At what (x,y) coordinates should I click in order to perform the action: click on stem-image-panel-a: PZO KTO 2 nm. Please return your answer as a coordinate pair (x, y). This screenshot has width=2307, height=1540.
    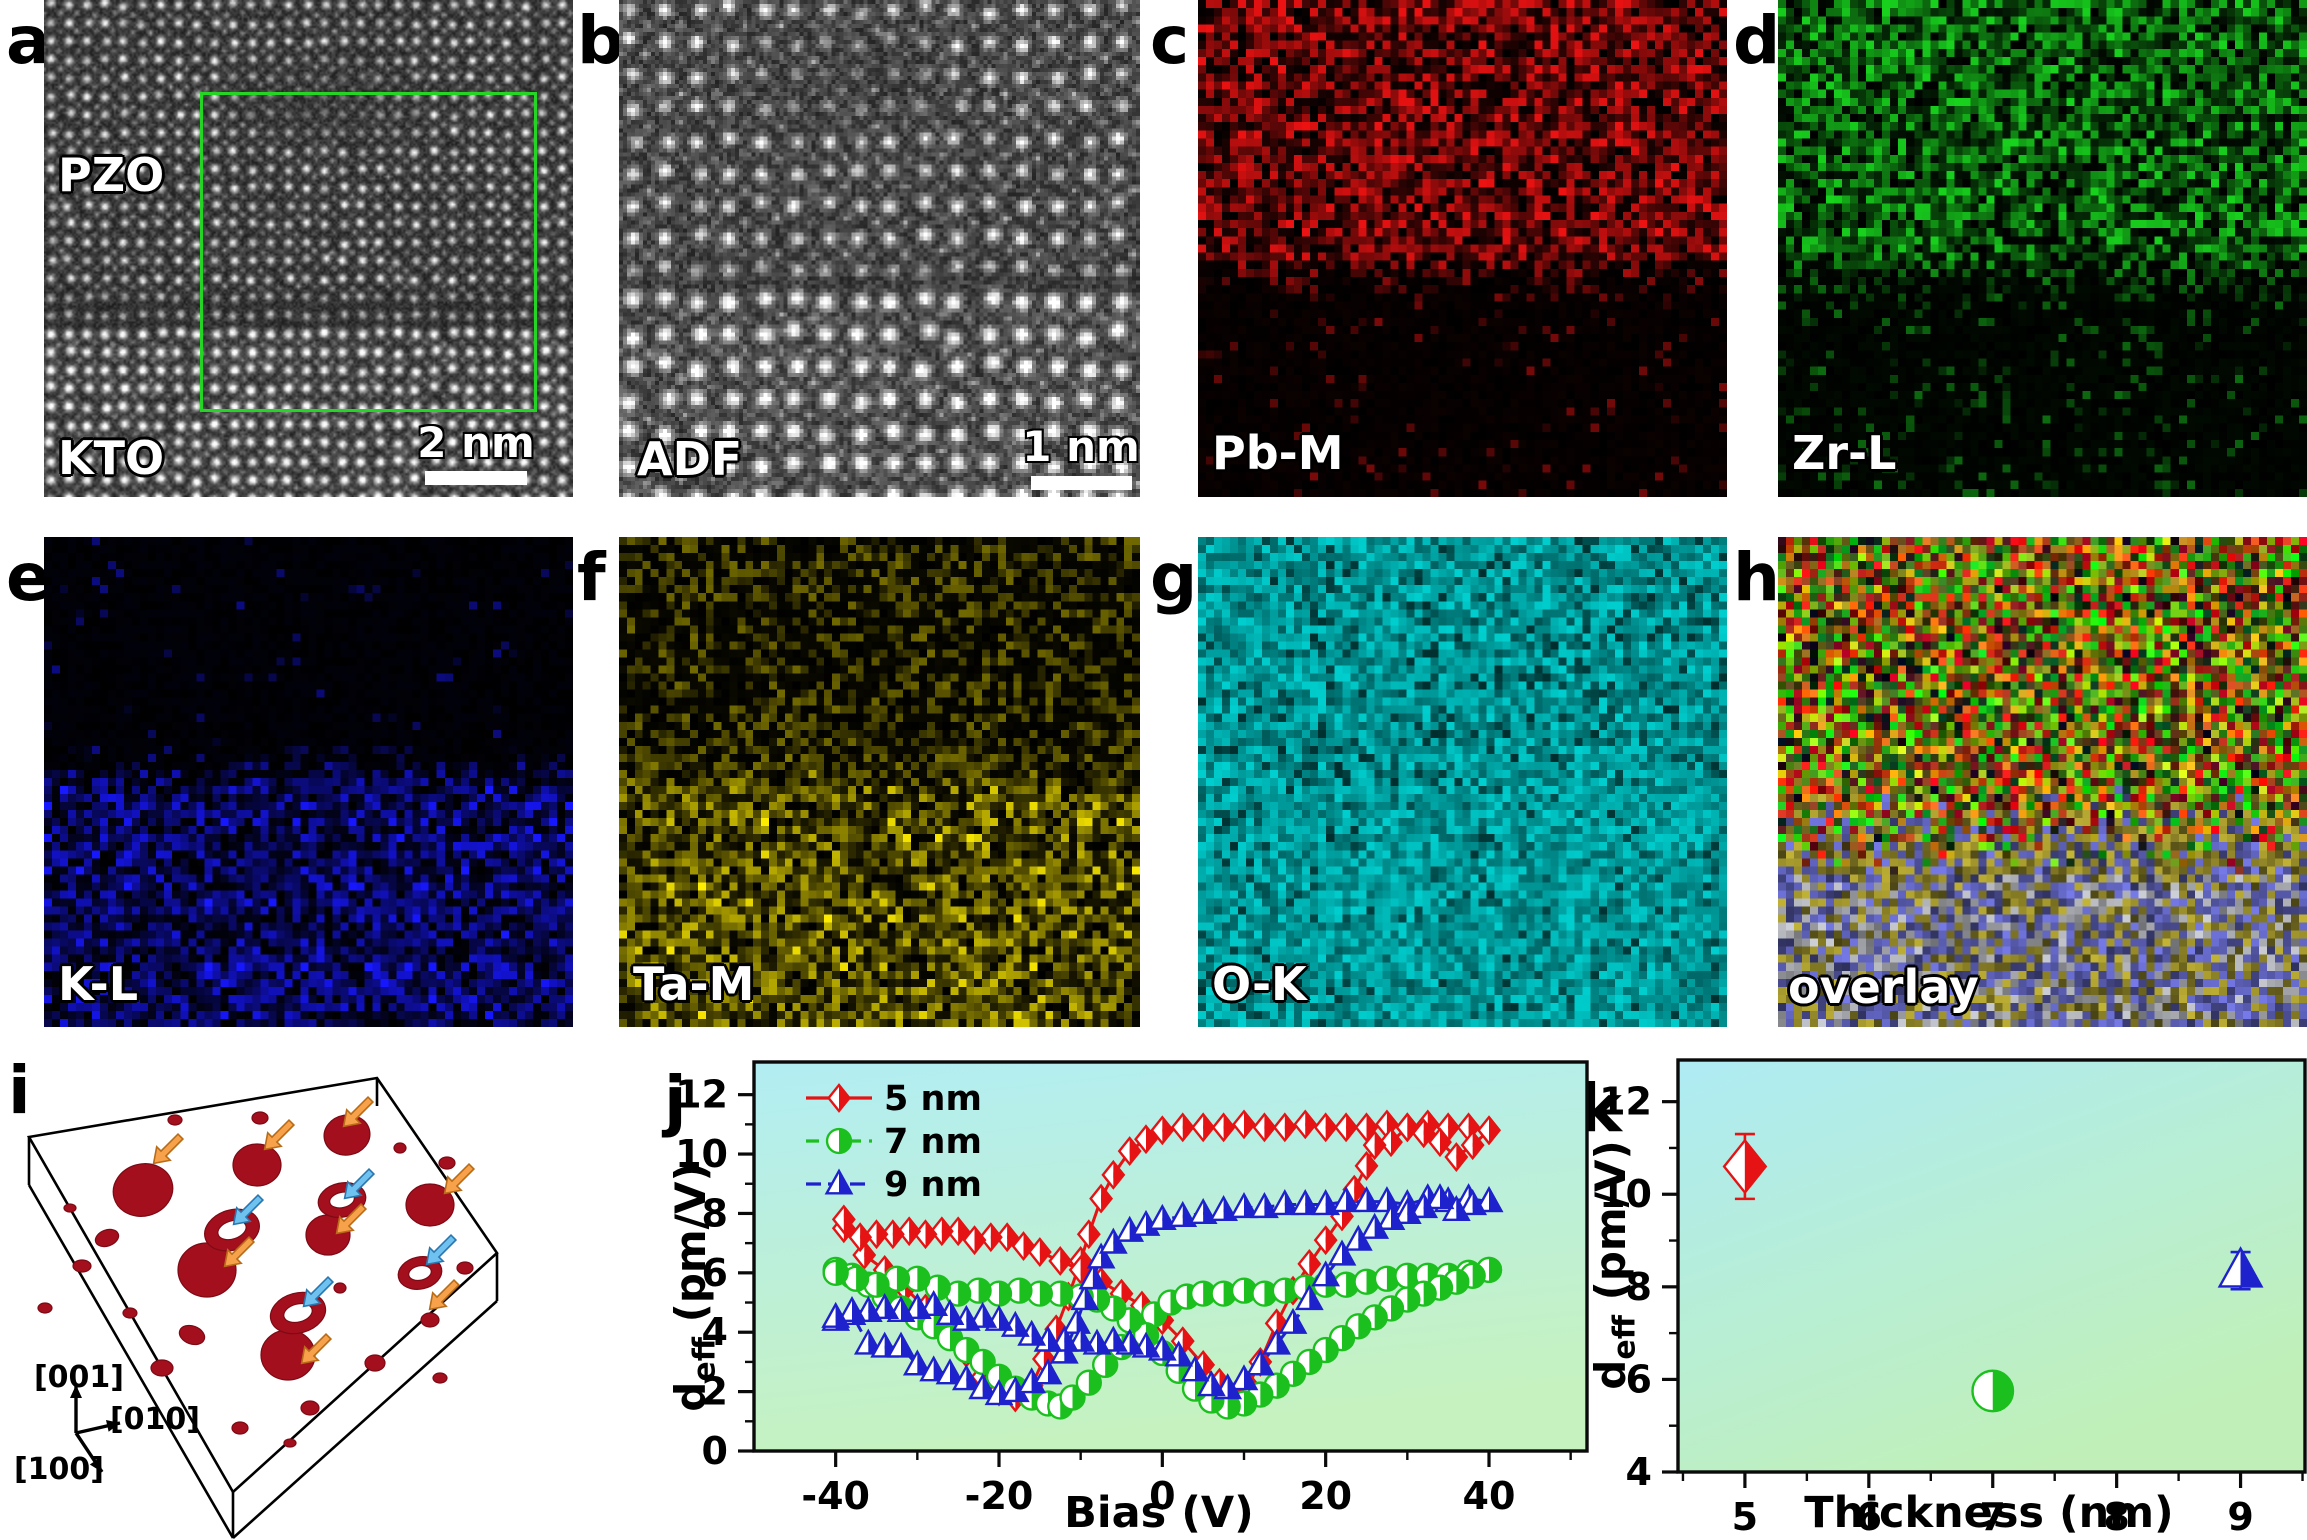
    Looking at the image, I should click on (308, 248).